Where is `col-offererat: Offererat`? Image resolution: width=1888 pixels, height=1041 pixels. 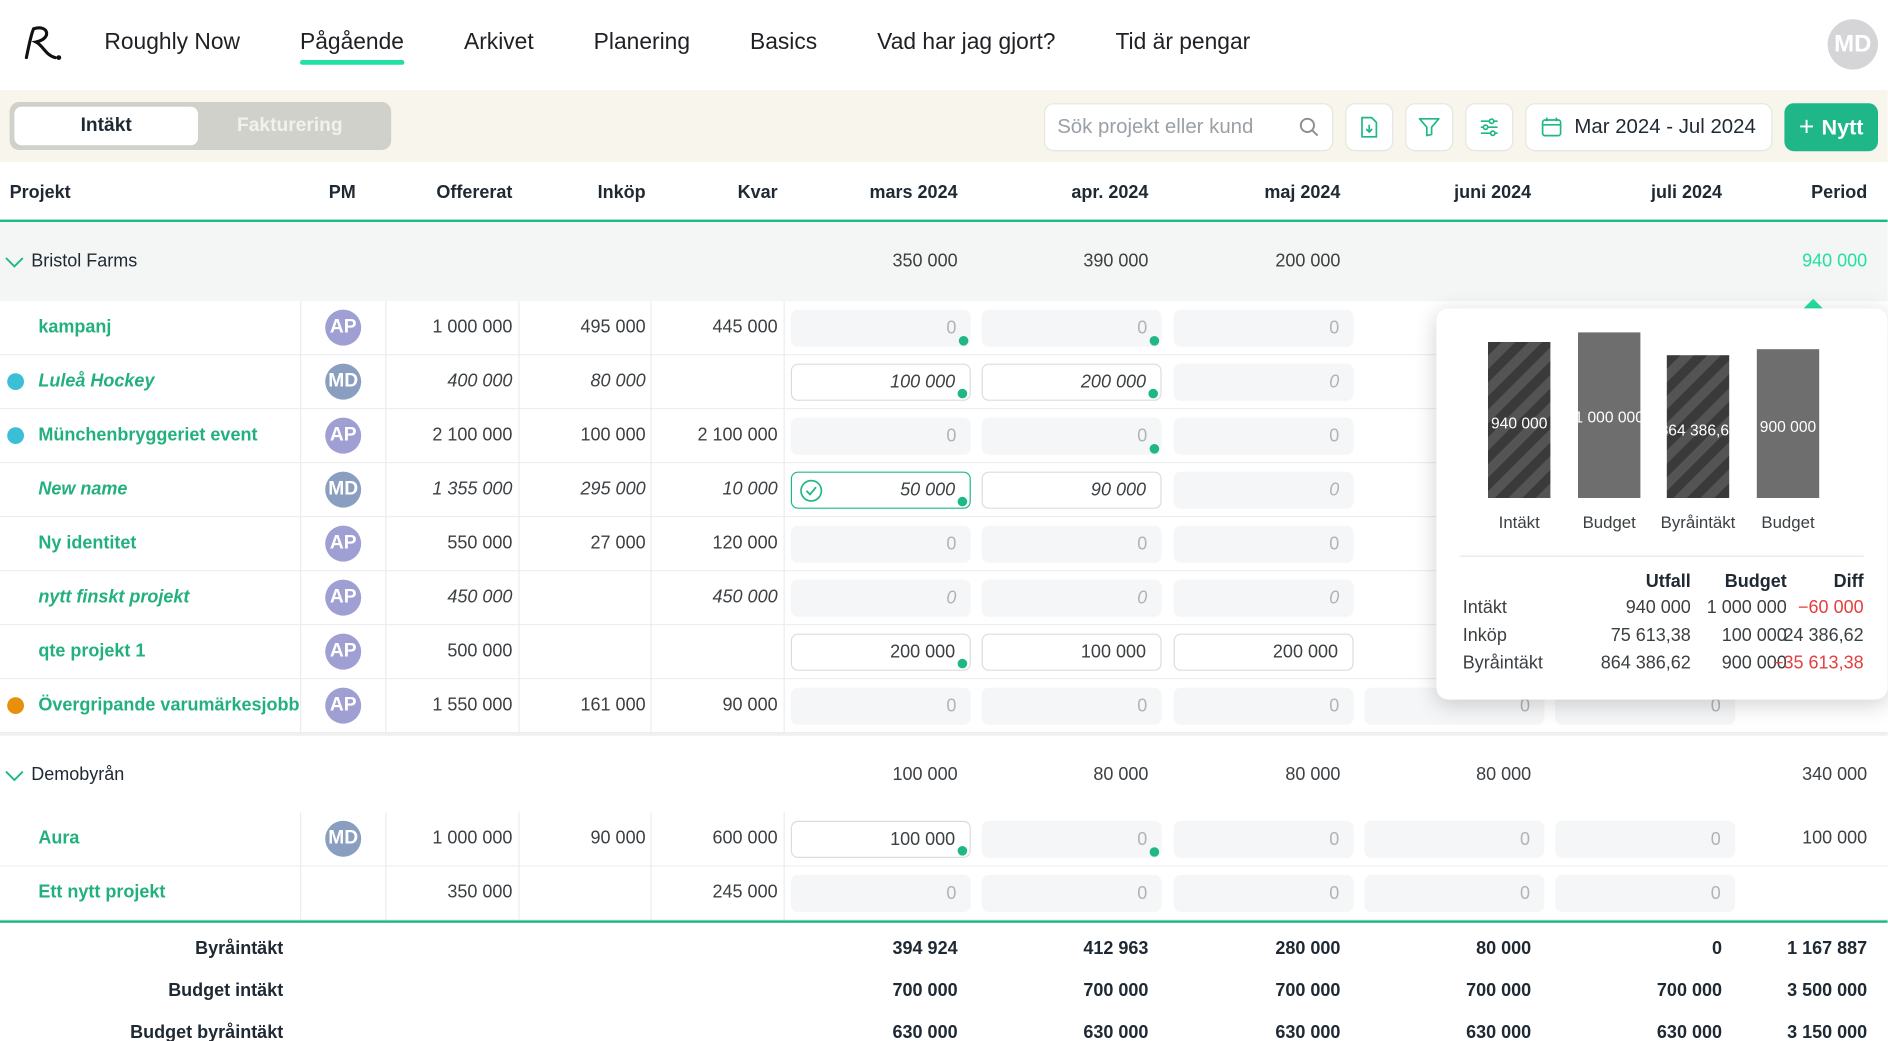
col-offererat: Offererat is located at coordinates (474, 192).